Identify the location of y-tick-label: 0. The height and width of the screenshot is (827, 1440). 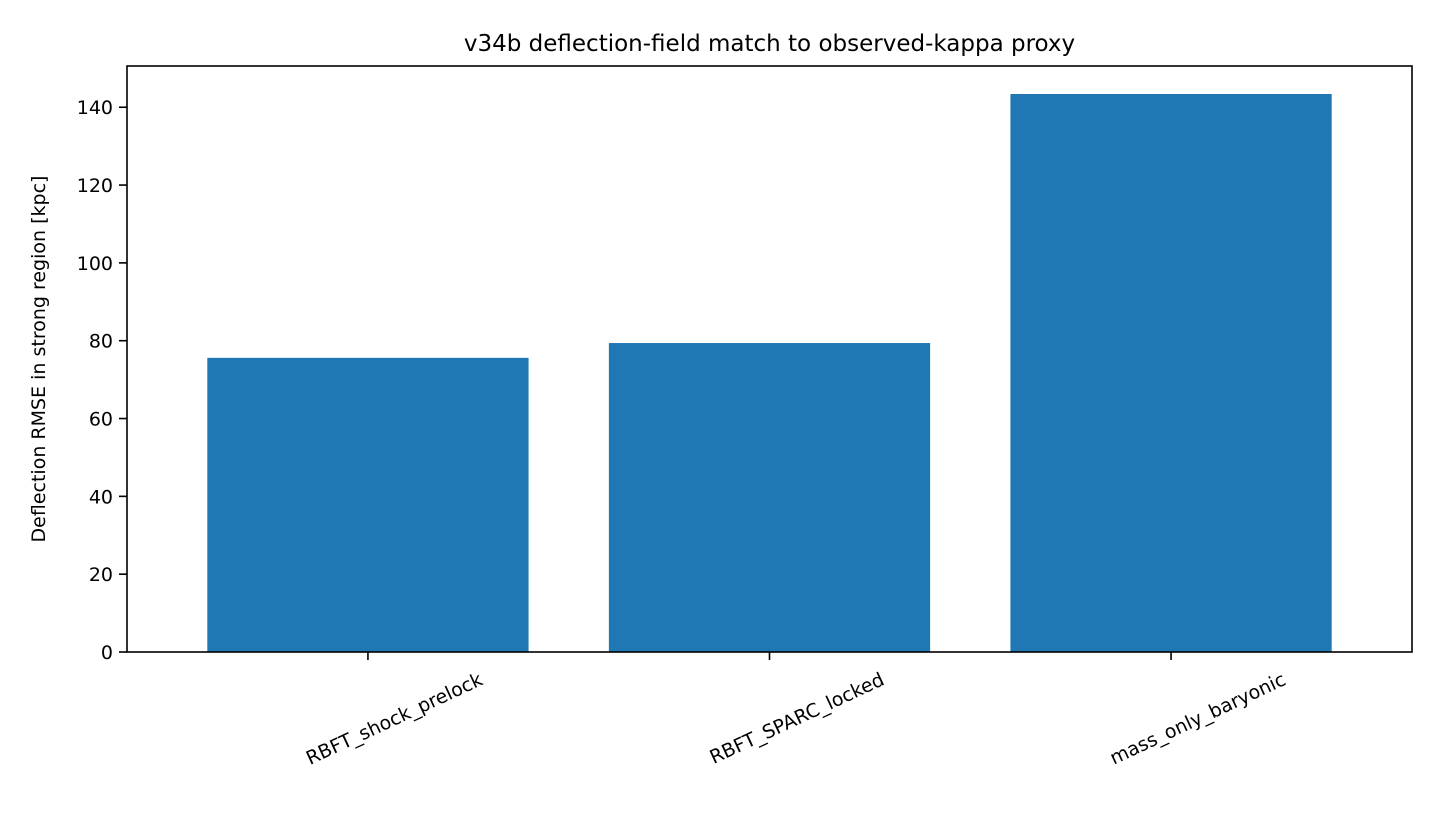
(107, 653).